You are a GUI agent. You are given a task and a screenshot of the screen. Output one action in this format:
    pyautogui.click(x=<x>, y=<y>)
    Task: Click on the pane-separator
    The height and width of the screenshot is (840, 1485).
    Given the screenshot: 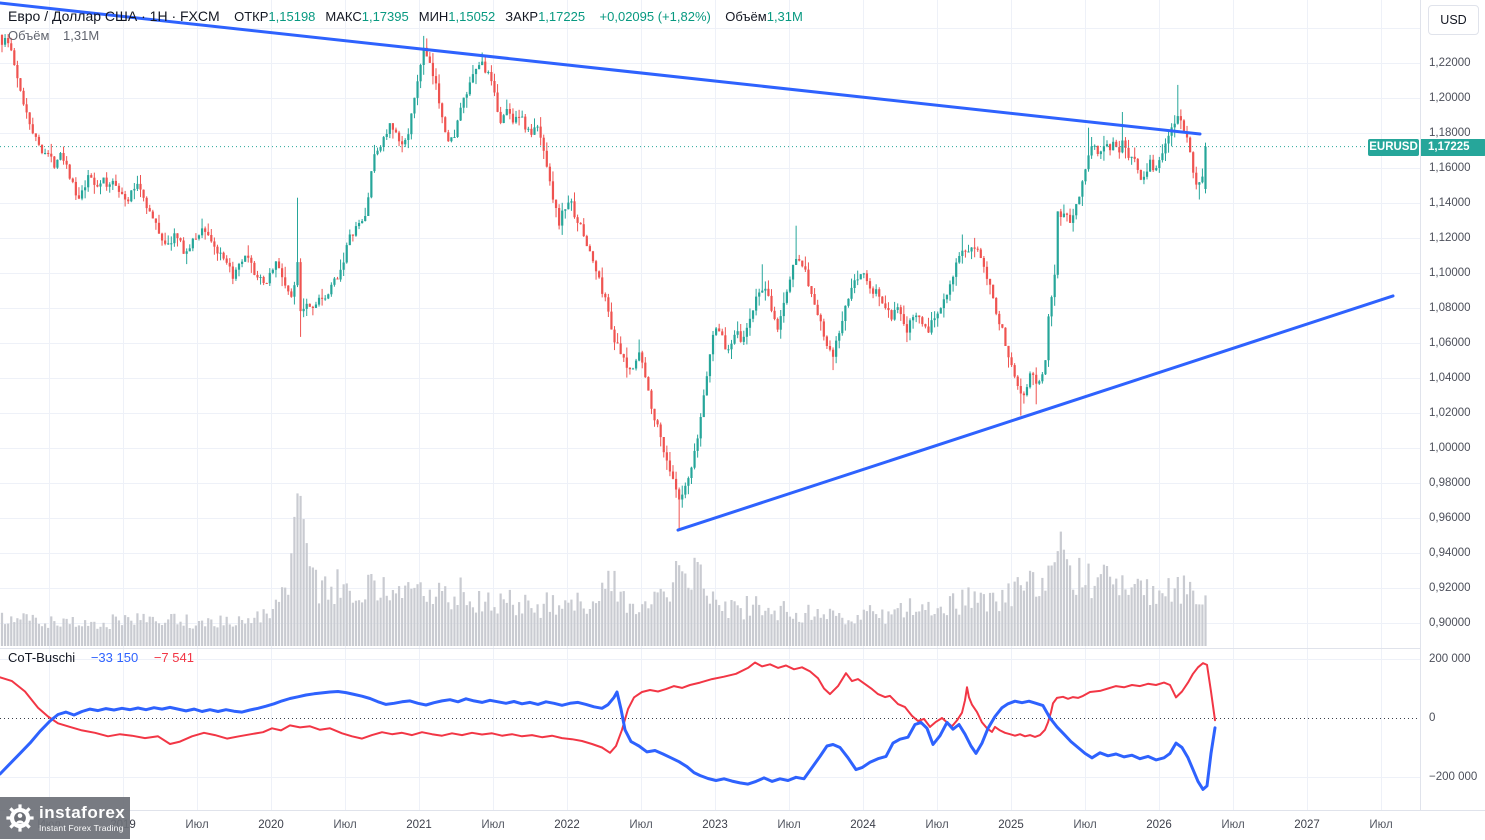 What is the action you would take?
    pyautogui.click(x=742, y=648)
    